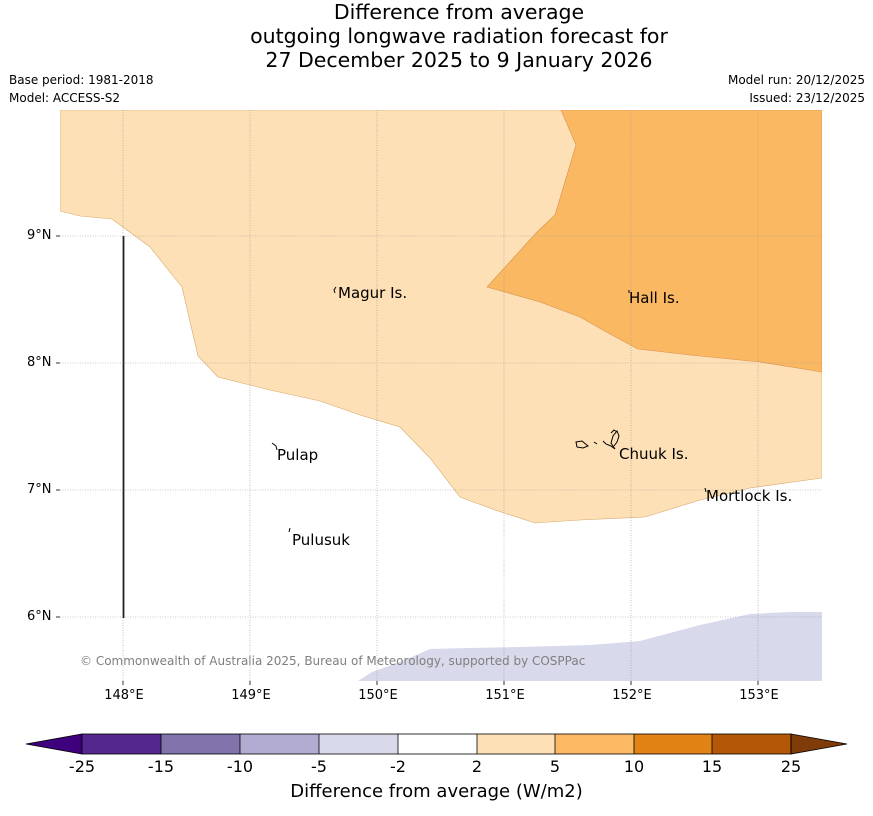 The width and height of the screenshot is (873, 816). What do you see at coordinates (590, 646) in the screenshot?
I see `anomaly-region-neg5-to-neg2` at bounding box center [590, 646].